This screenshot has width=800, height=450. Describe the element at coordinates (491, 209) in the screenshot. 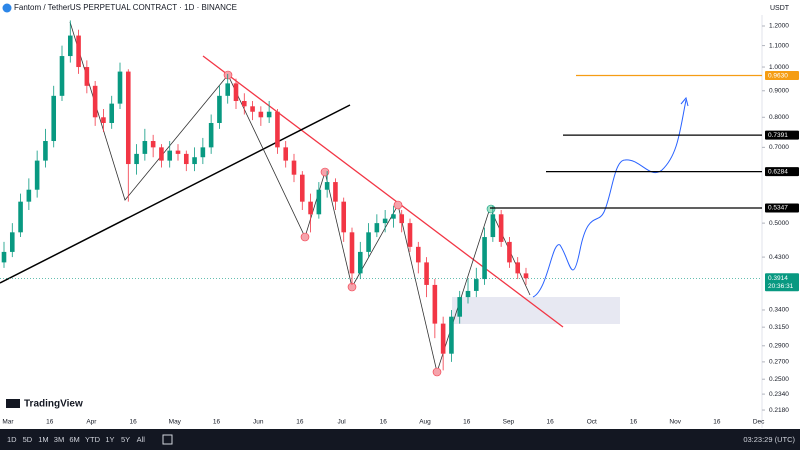

I see `pivot-marker-green` at that location.